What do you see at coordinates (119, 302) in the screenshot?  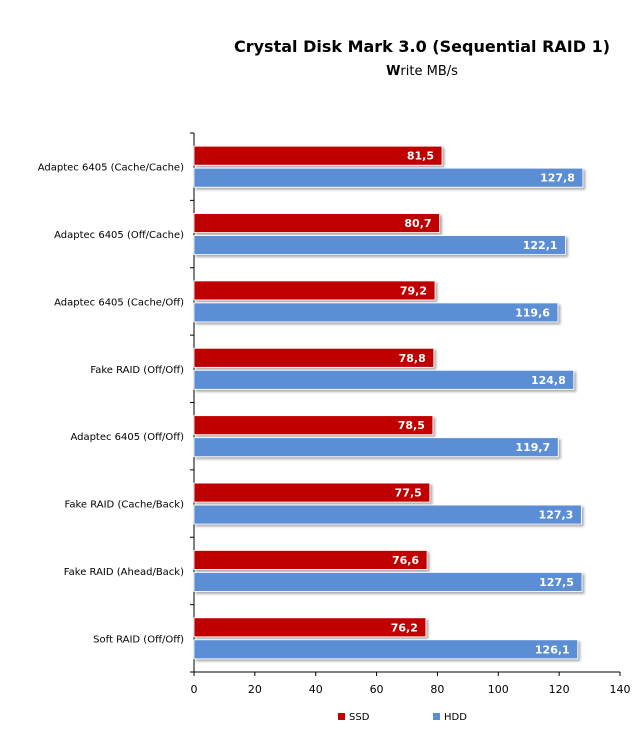 I see `category-label: Adaptec 6405 (Cache/Off)` at bounding box center [119, 302].